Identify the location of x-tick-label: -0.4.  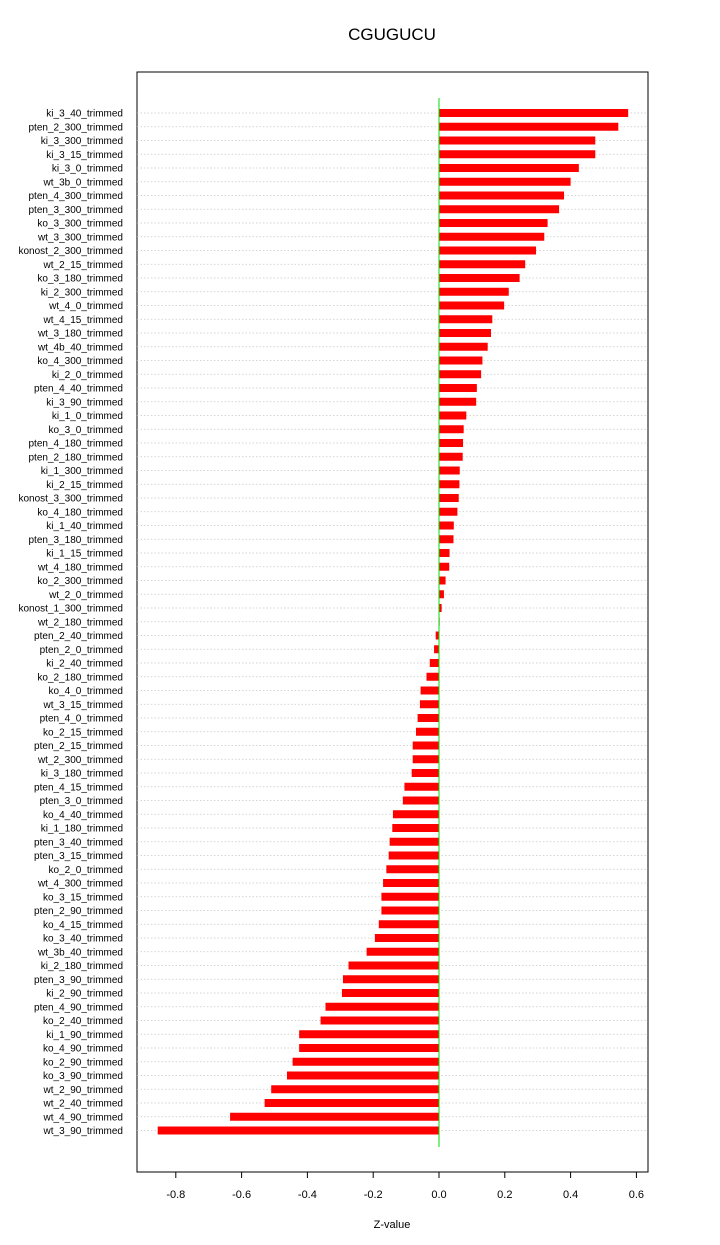
(307, 1195).